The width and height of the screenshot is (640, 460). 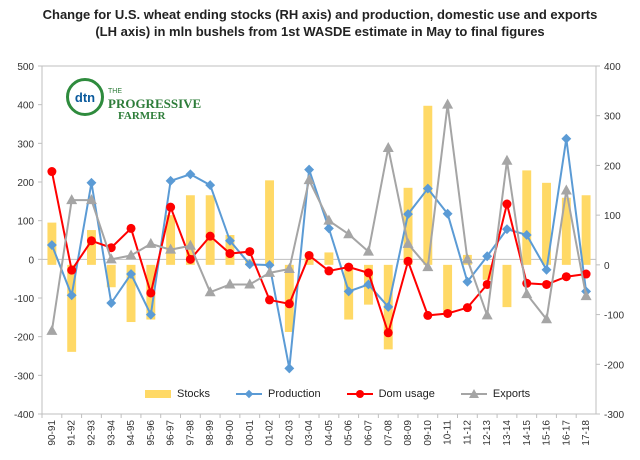 What do you see at coordinates (25, 144) in the screenshot?
I see `left-axis-tick-label: 300` at bounding box center [25, 144].